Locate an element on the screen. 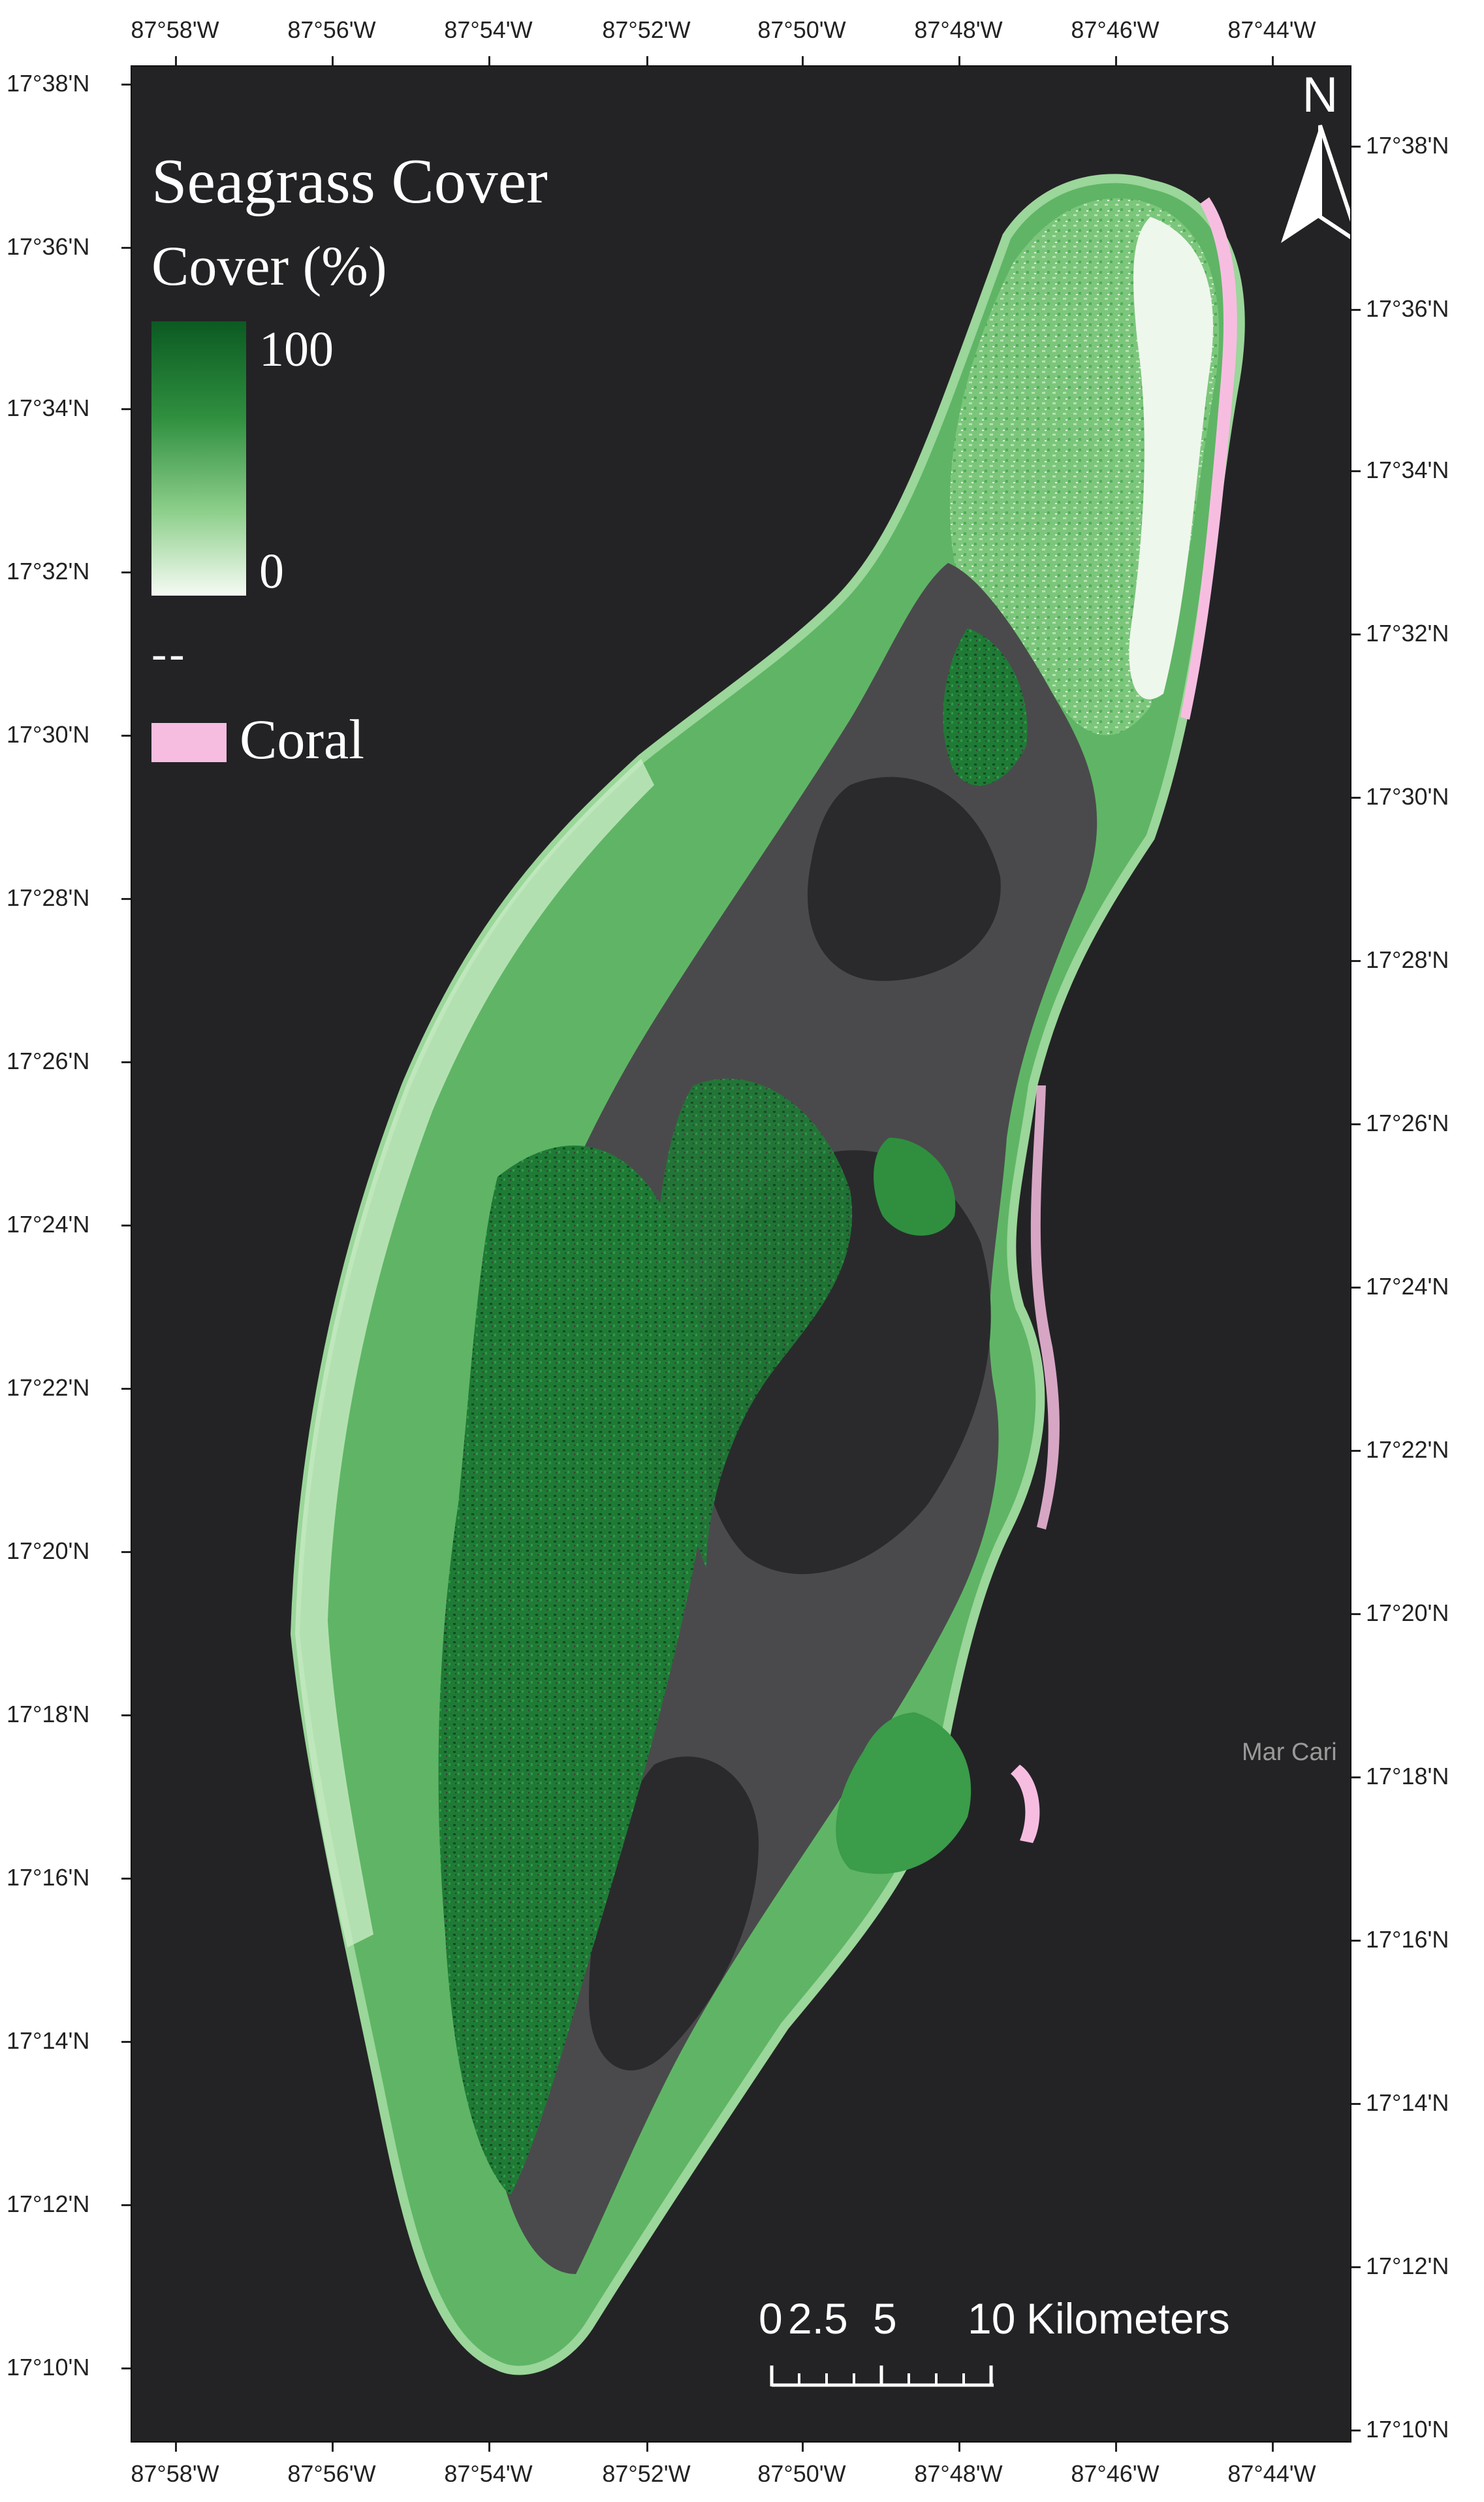 Image resolution: width=1484 pixels, height=2502 pixels. left-latitude-label: 17°12'N is located at coordinates (48, 2203).